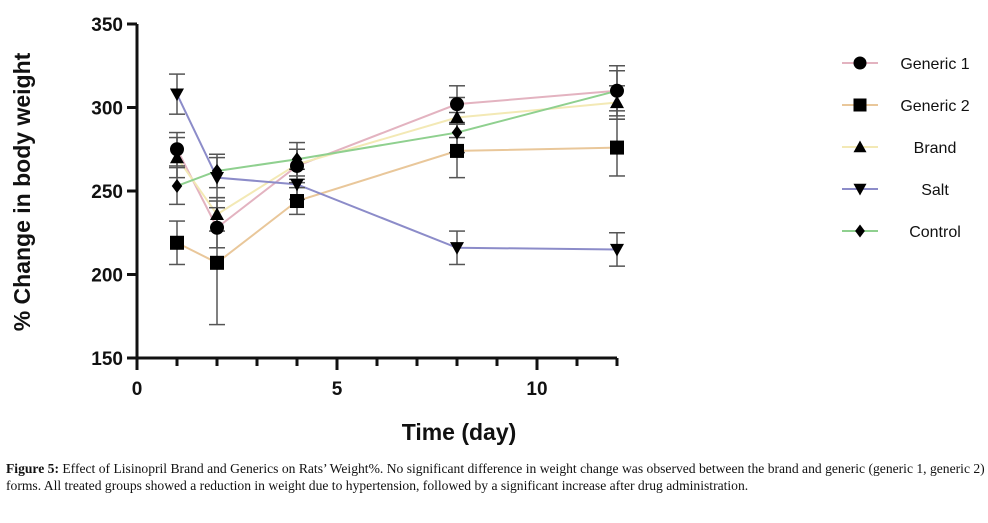  Describe the element at coordinates (901, 232) in the screenshot. I see `legend-item-control: Control` at that location.